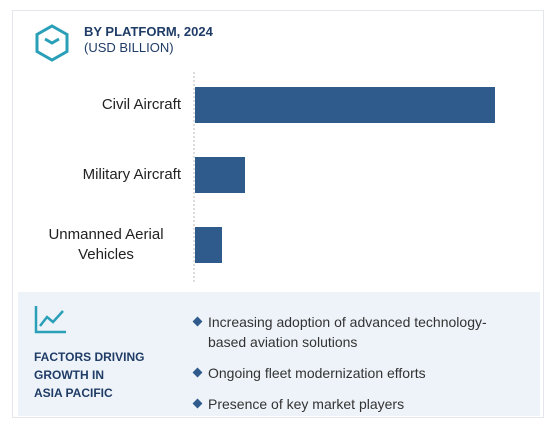 The width and height of the screenshot is (559, 436). What do you see at coordinates (355, 373) in the screenshot?
I see `factor-item: Ongoing fleet modernization efforts` at bounding box center [355, 373].